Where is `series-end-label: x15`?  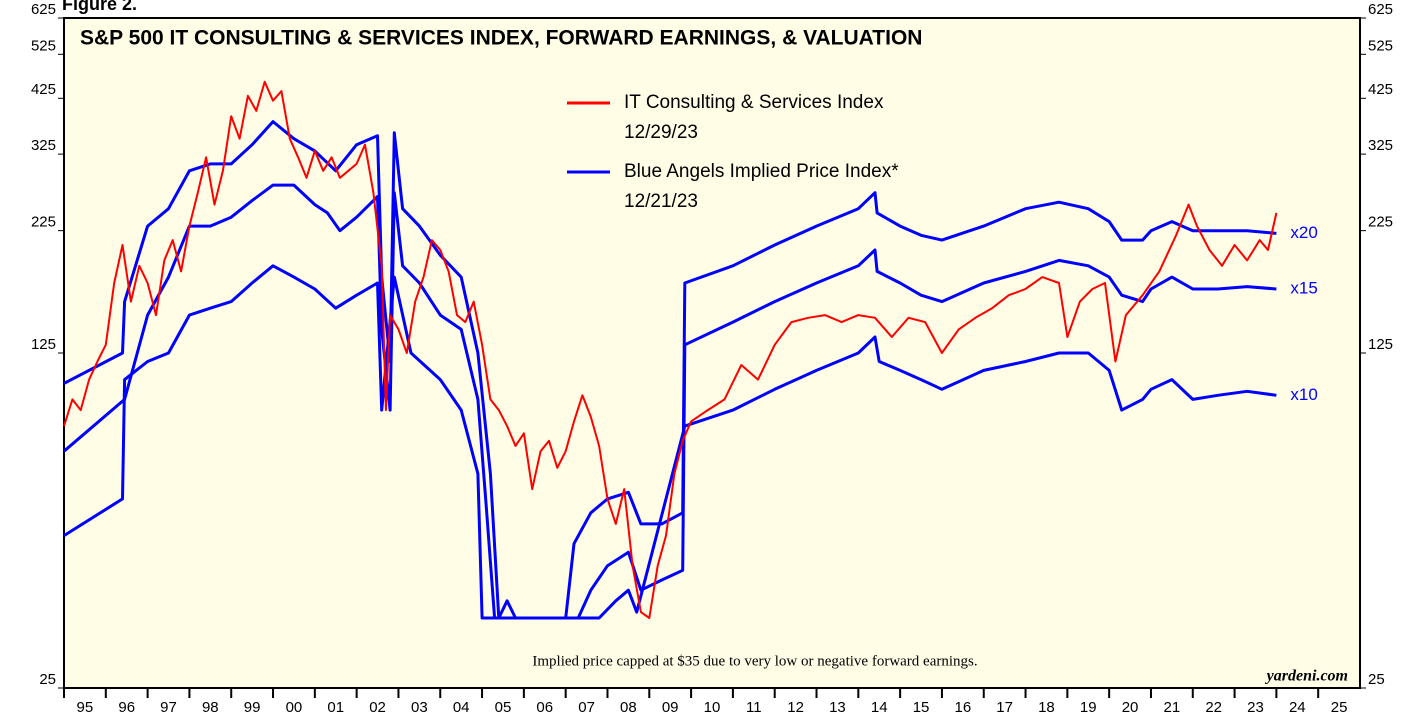 series-end-label: x15 is located at coordinates (1303, 287).